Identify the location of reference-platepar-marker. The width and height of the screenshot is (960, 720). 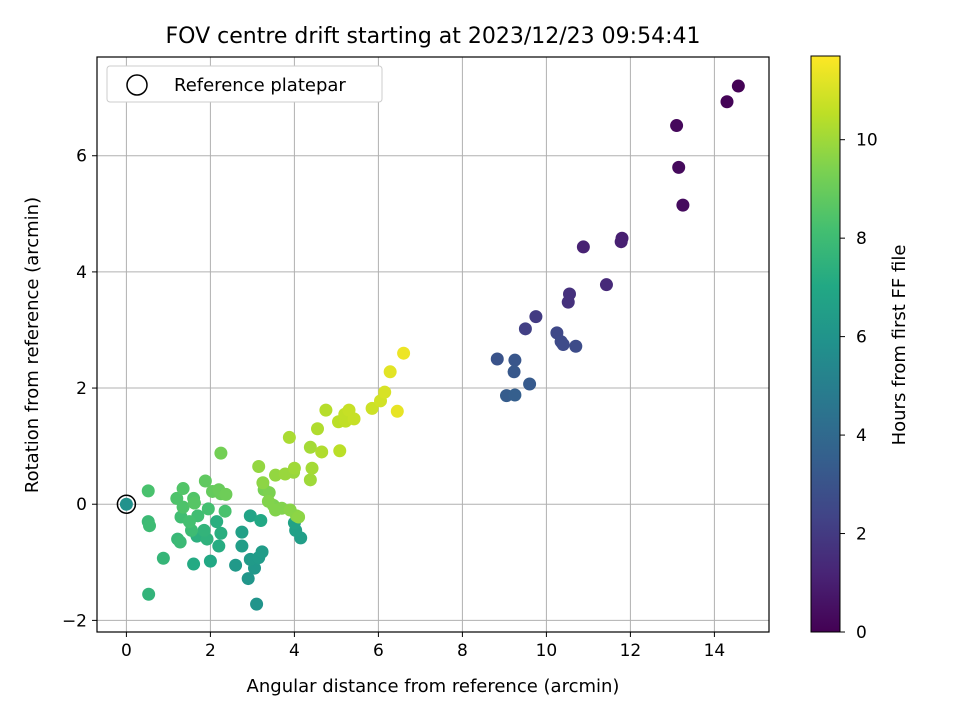
(126, 504).